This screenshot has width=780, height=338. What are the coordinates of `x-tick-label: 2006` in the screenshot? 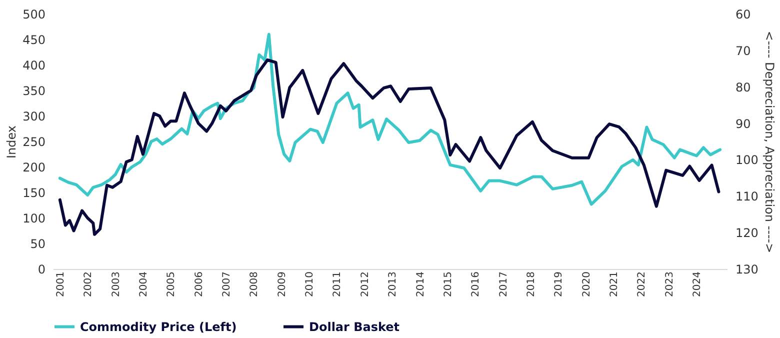 It's located at (199, 284).